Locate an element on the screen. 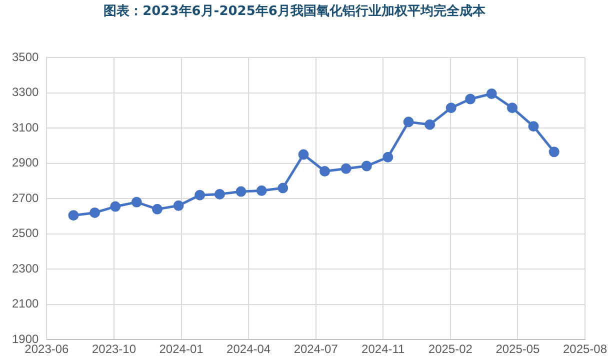  x-tick-label: 2023-10 is located at coordinates (114, 349).